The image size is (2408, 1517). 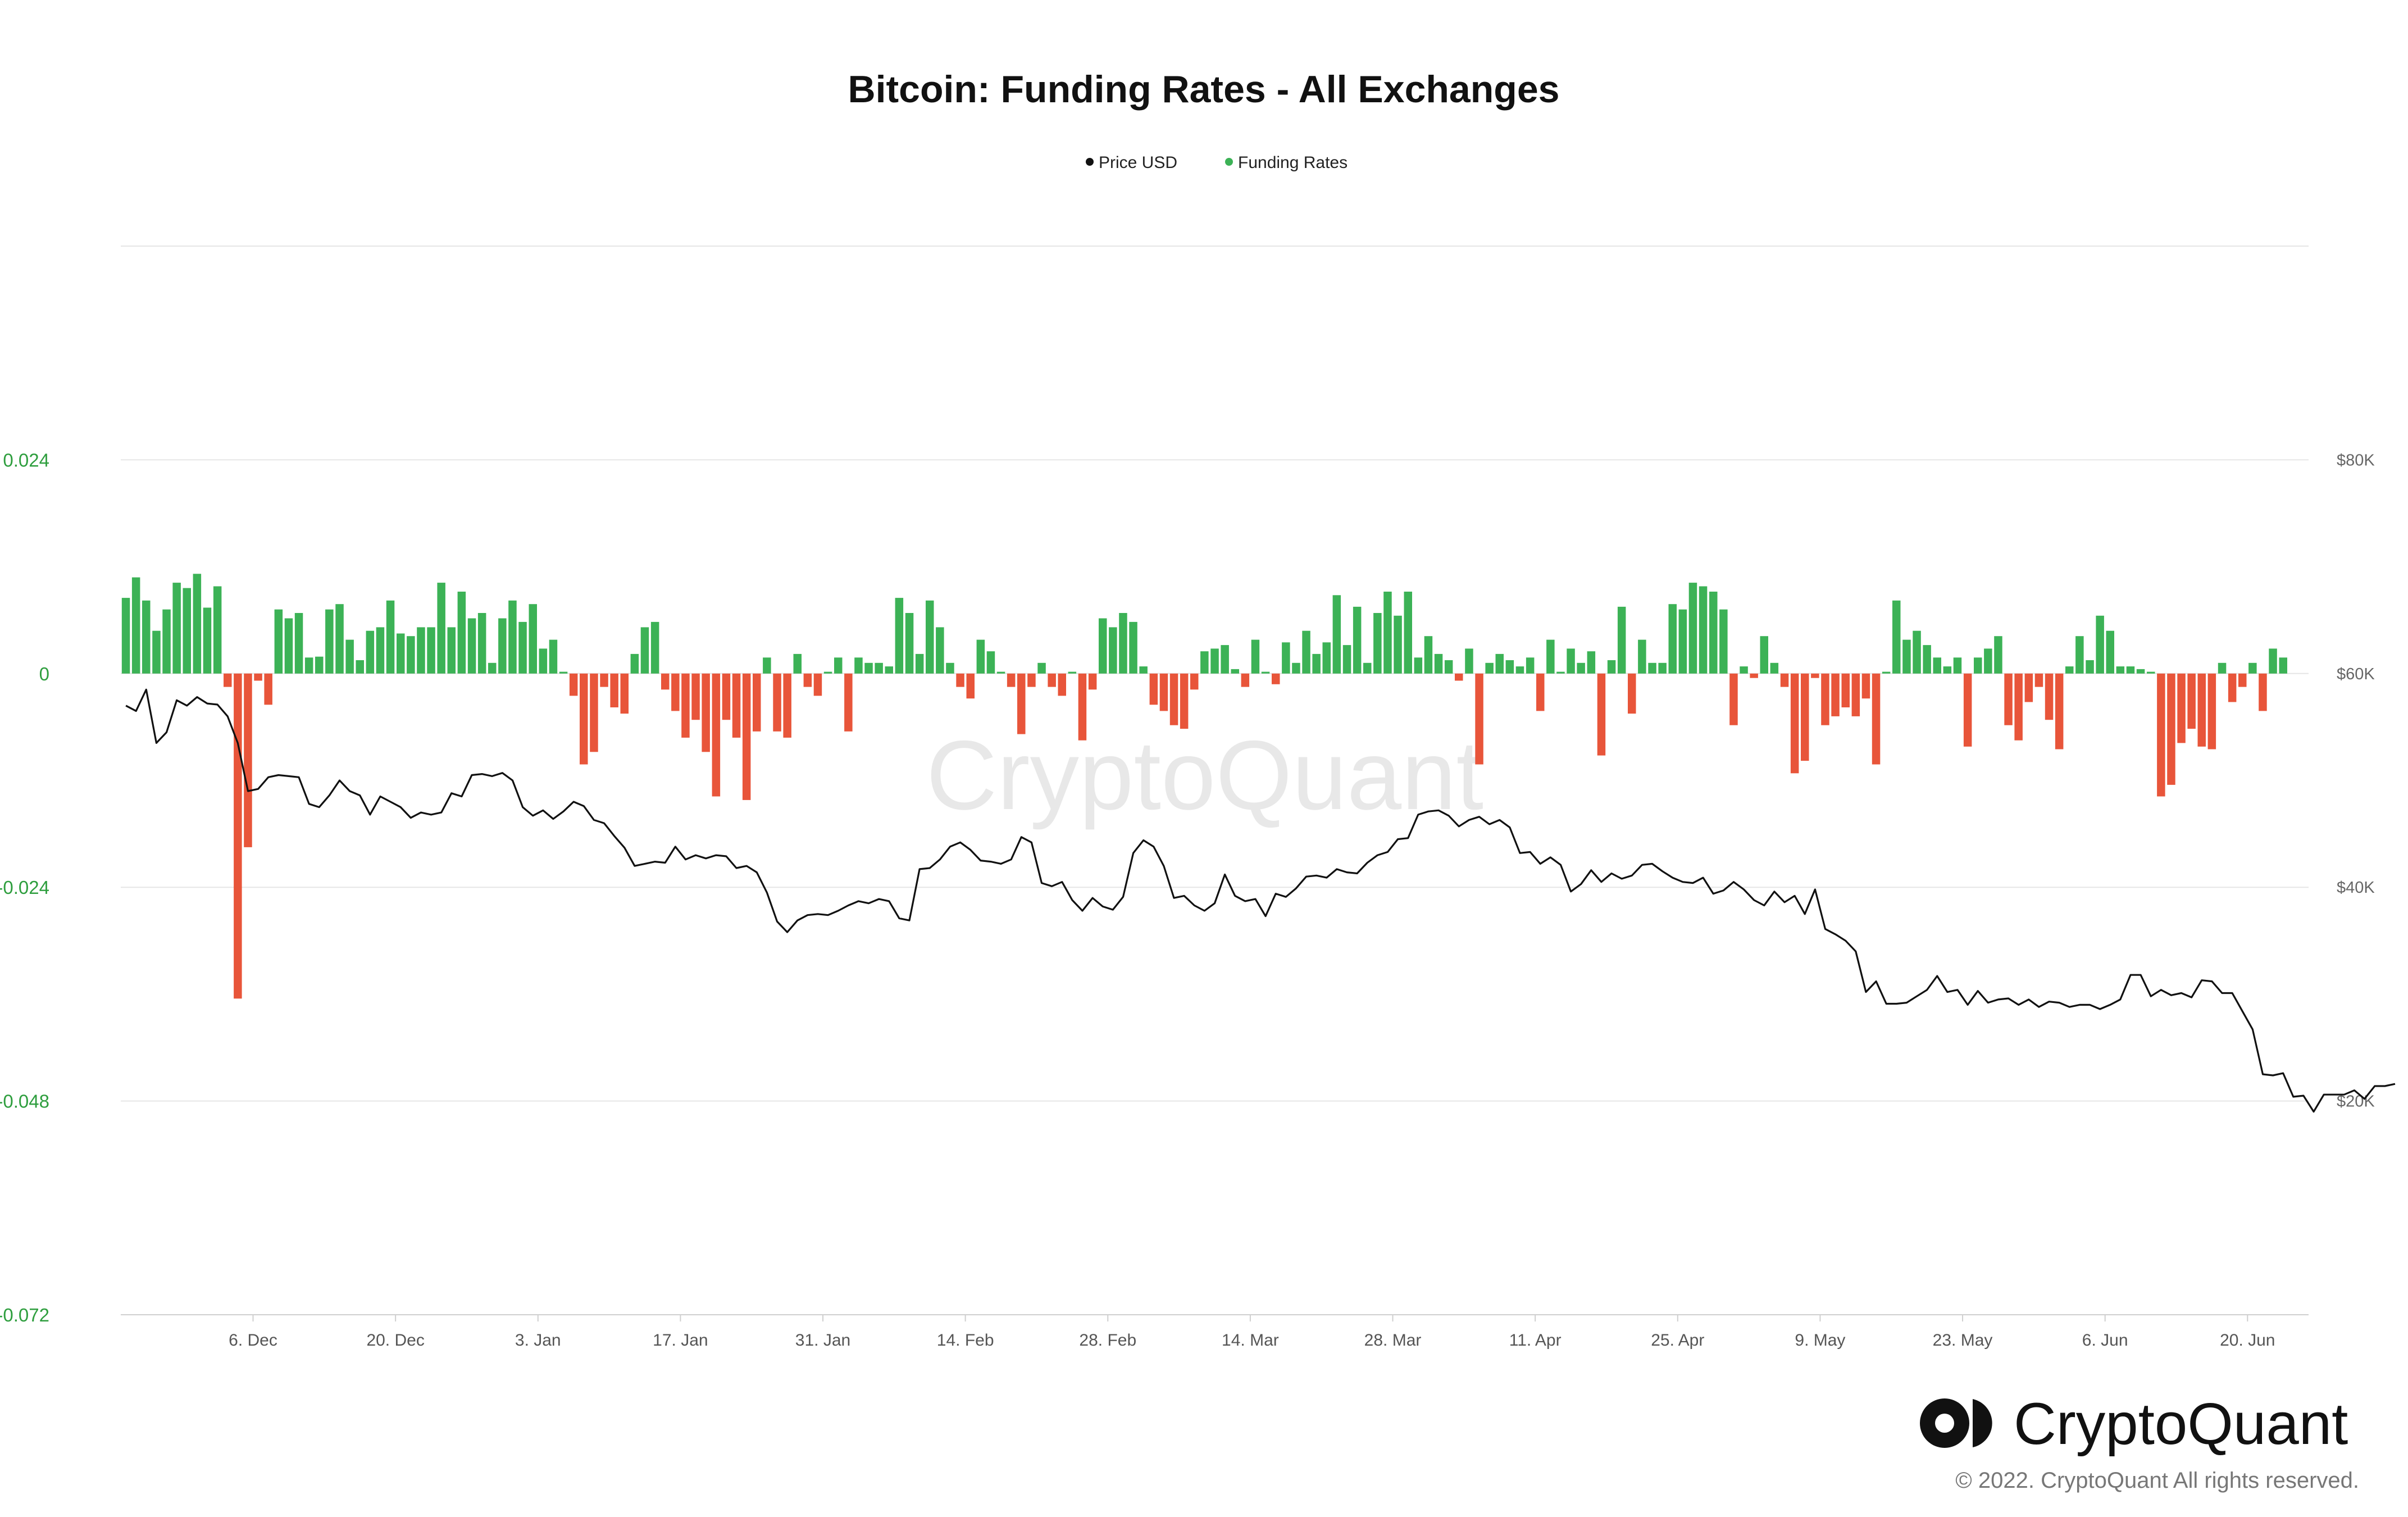 I want to click on chart-title: Bitcoin: Funding Rates - All Exchanges, so click(x=1204, y=89).